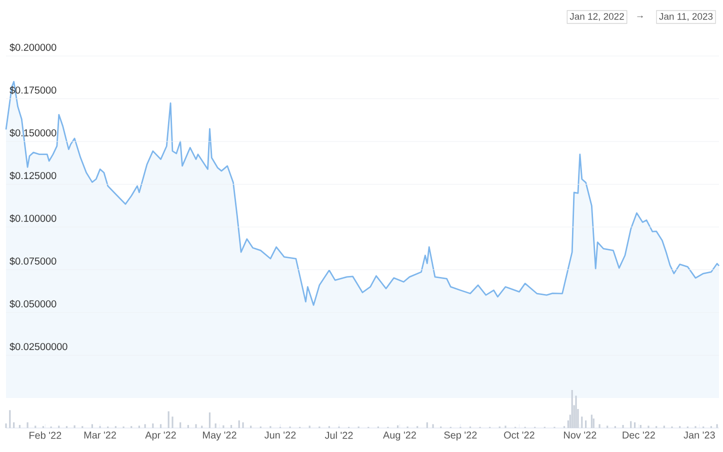  I want to click on x-tick-label: May '22, so click(219, 436).